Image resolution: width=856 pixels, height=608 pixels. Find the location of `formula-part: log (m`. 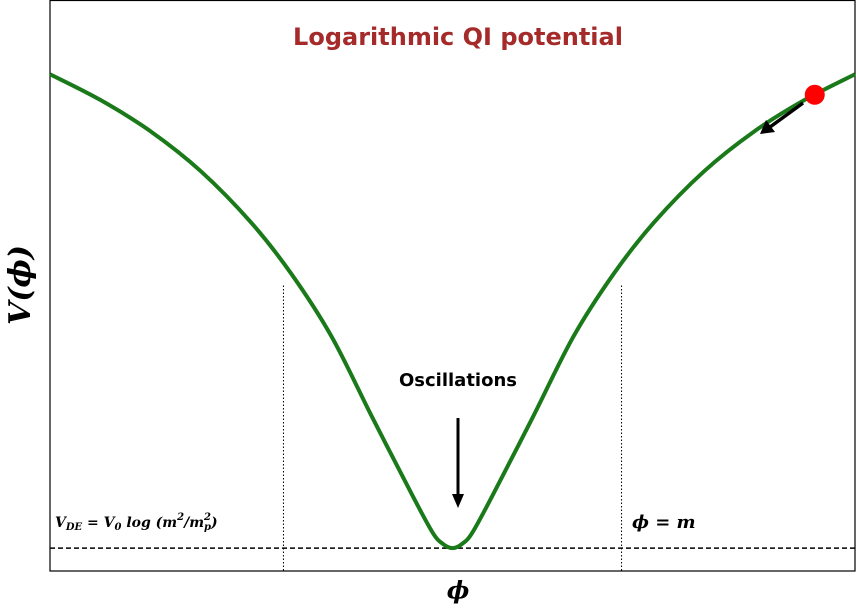

formula-part: log (m is located at coordinates (149, 523).